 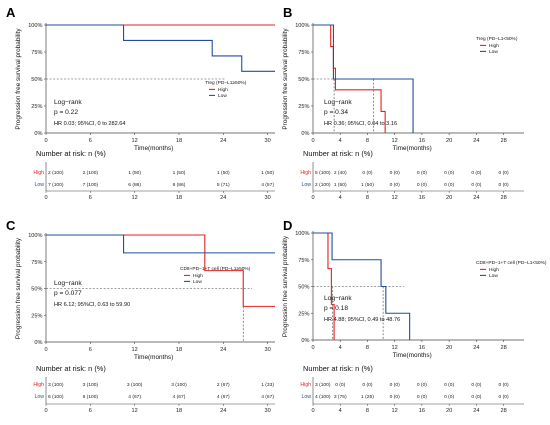 What do you see at coordinates (336, 112) in the screenshot?
I see `annotation-p-value: p = 0.34` at bounding box center [336, 112].